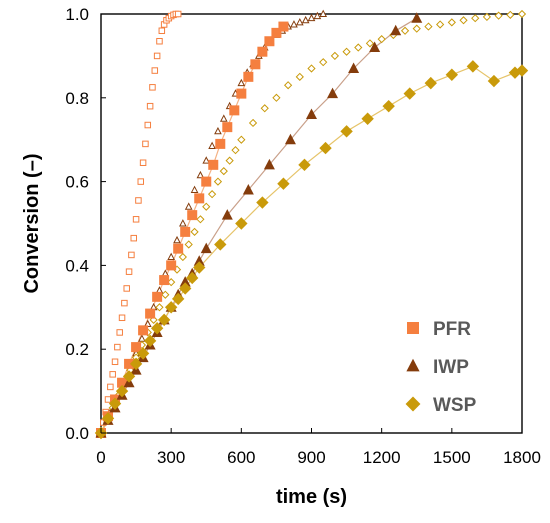 Image resolution: width=550 pixels, height=523 pixels. I want to click on x-tick-label: 0, so click(100, 457).